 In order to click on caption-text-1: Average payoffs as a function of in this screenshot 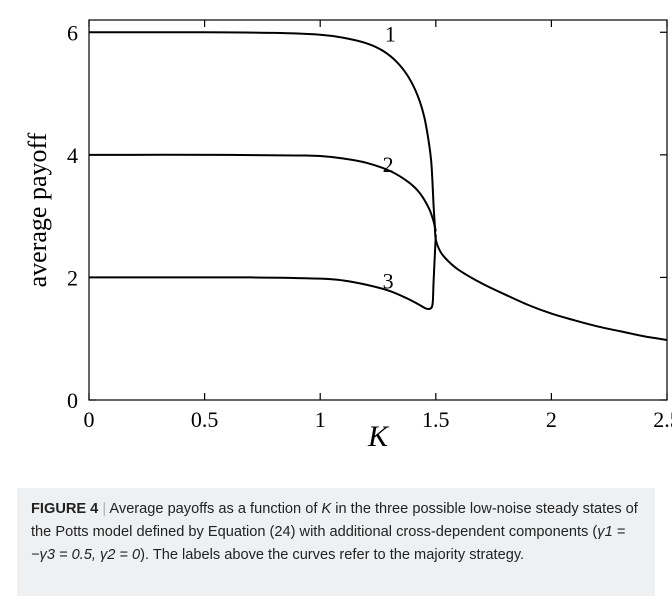, I will do `click(213, 509)`.